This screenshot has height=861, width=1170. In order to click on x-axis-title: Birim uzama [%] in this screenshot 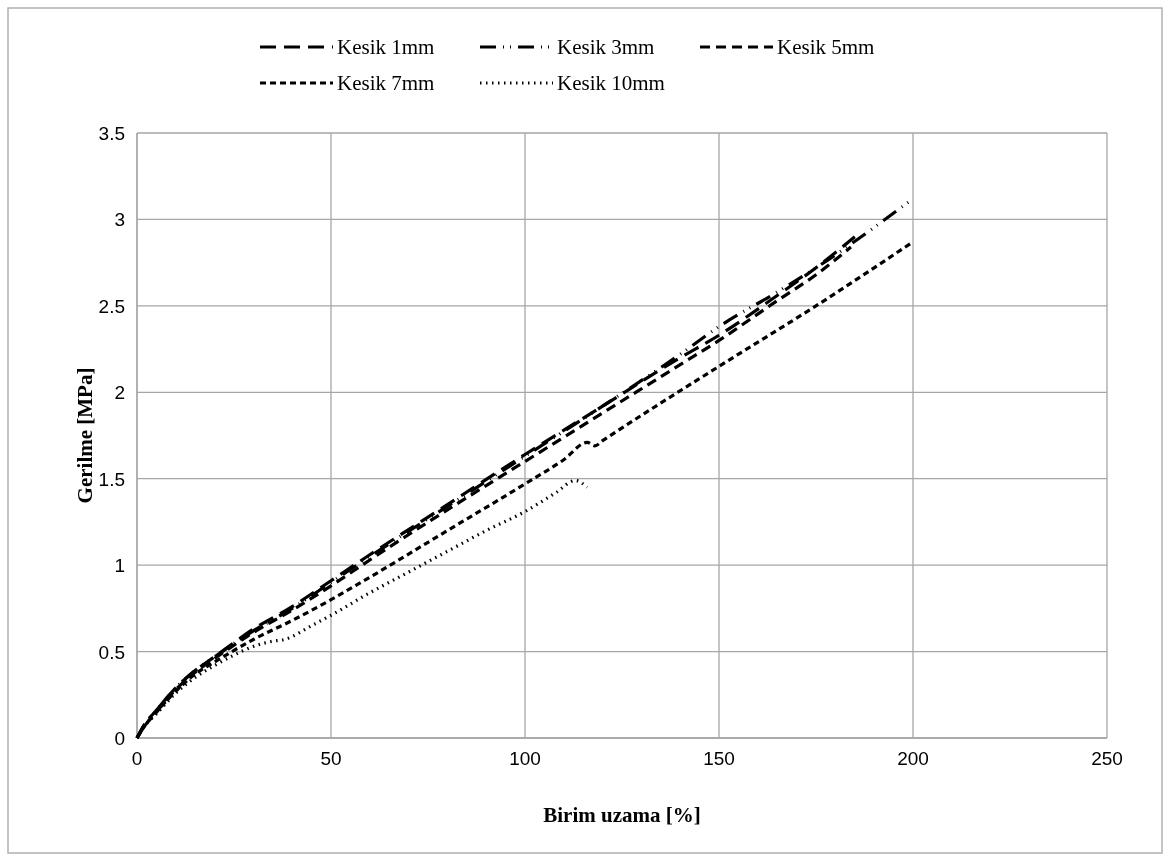, I will do `click(622, 815)`.